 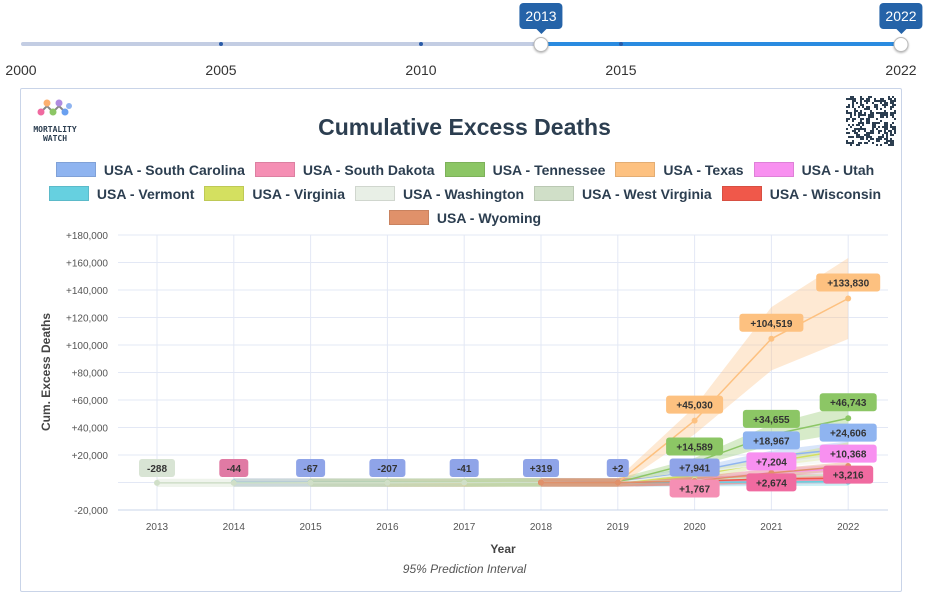 I want to click on data-label: +2, so click(x=617, y=468).